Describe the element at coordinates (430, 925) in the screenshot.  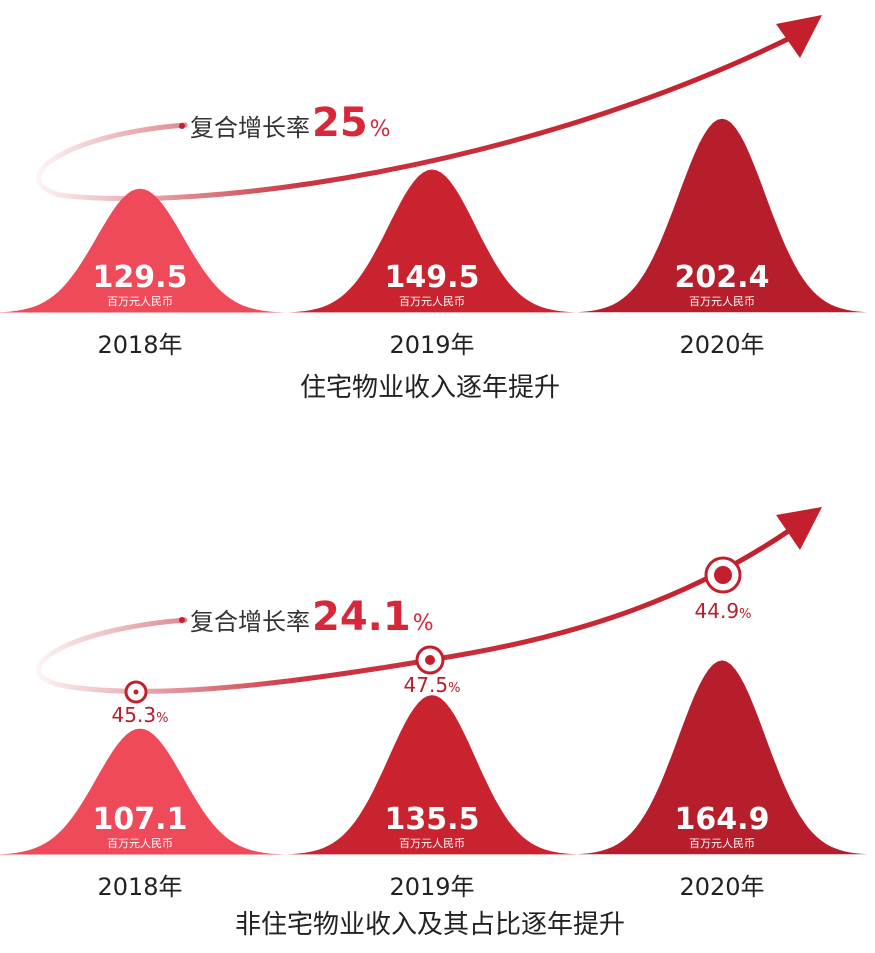
I see `caption-2: 非住宅物业收入及其占比逐年提升` at that location.